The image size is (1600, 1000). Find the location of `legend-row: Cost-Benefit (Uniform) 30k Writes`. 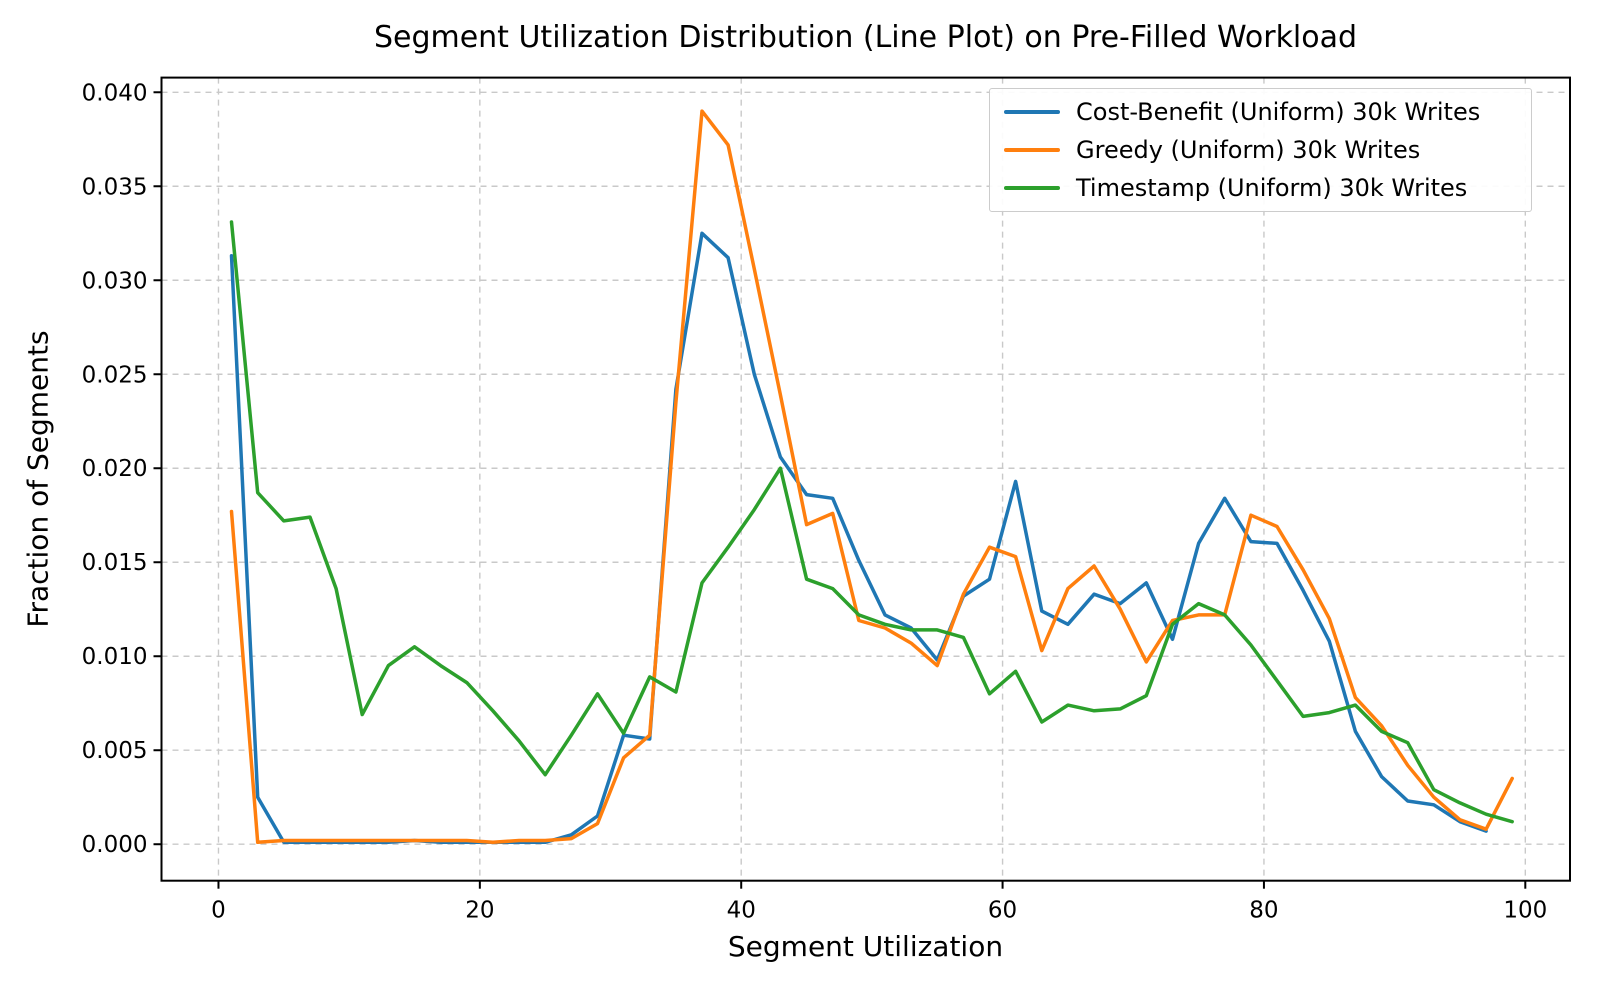

legend-row: Cost-Benefit (Uniform) 30k Writes is located at coordinates (1260, 112).